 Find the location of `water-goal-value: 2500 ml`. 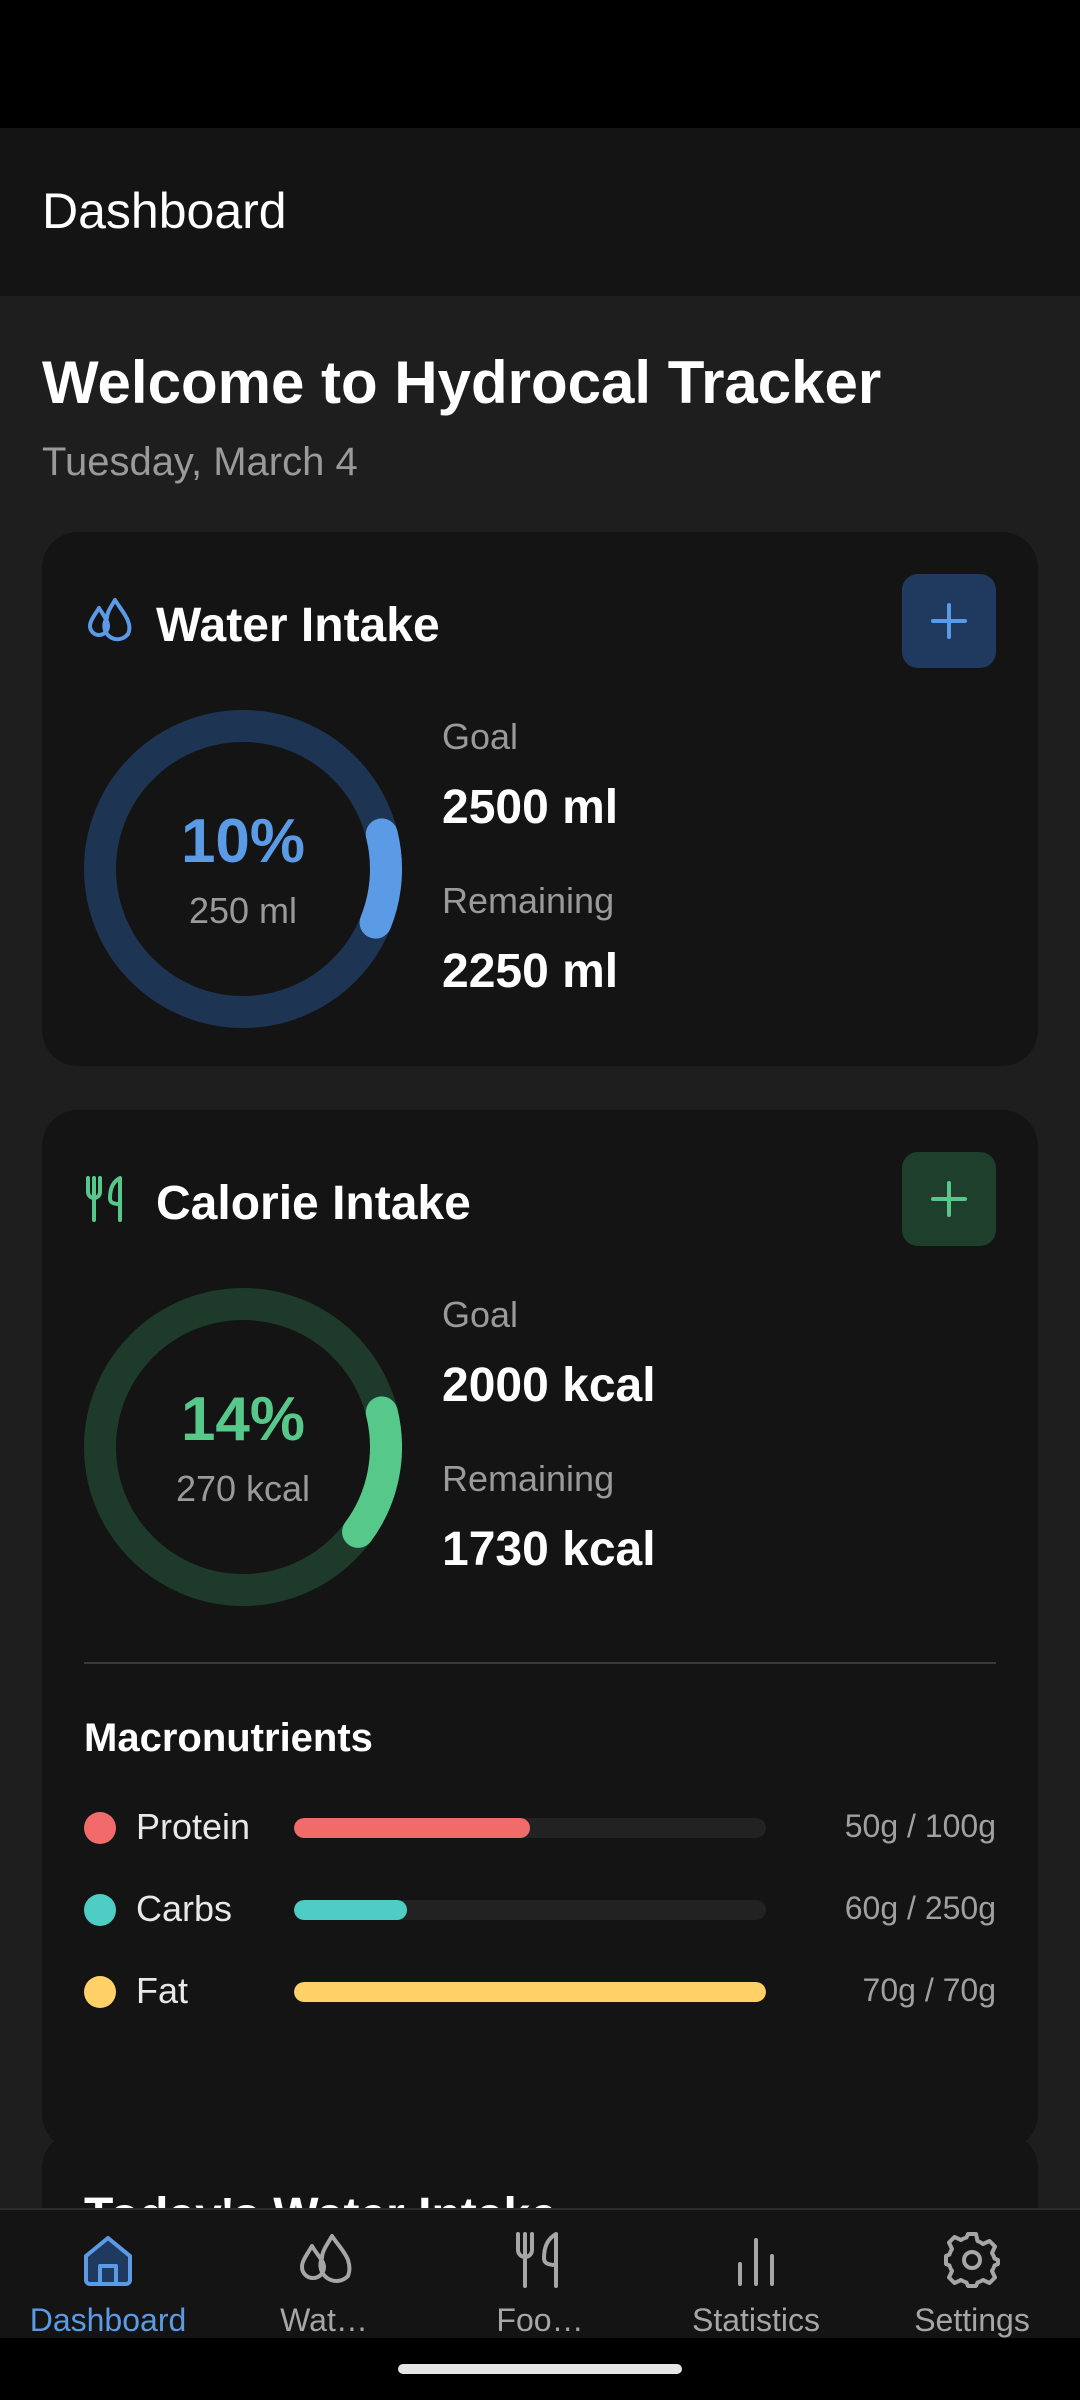

water-goal-value: 2500 ml is located at coordinates (530, 807).